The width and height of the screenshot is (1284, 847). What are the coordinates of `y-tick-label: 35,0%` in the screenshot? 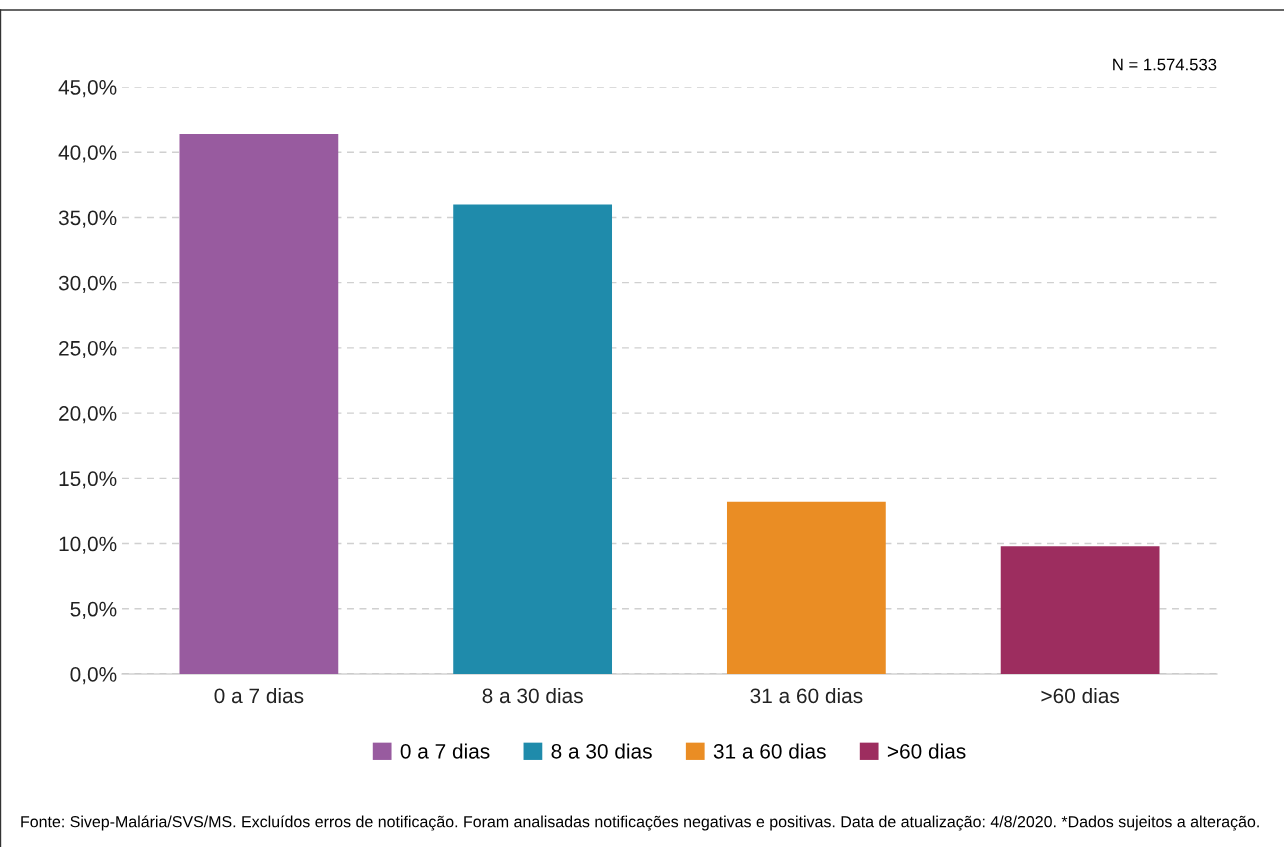 It's located at (87, 219).